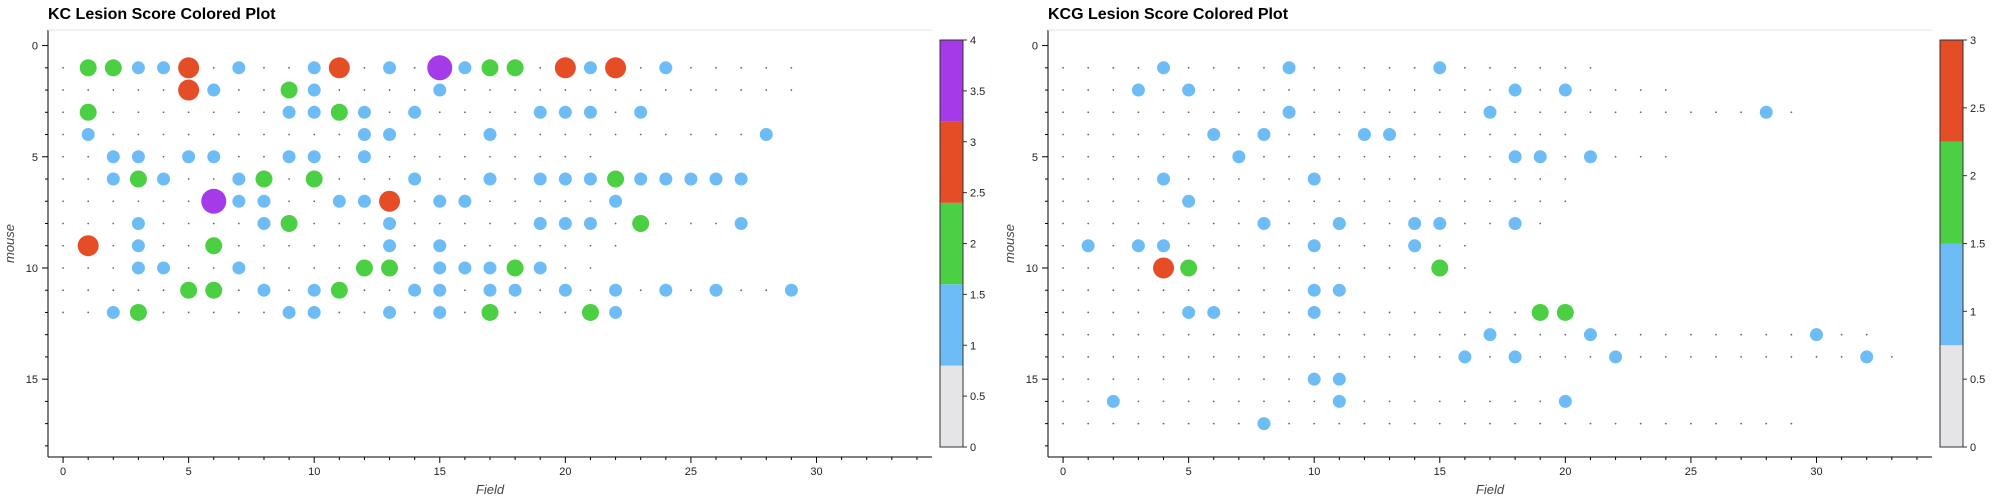 This screenshot has width=2000, height=500. I want to click on kcg-y-tick-label: 5, so click(1035, 158).